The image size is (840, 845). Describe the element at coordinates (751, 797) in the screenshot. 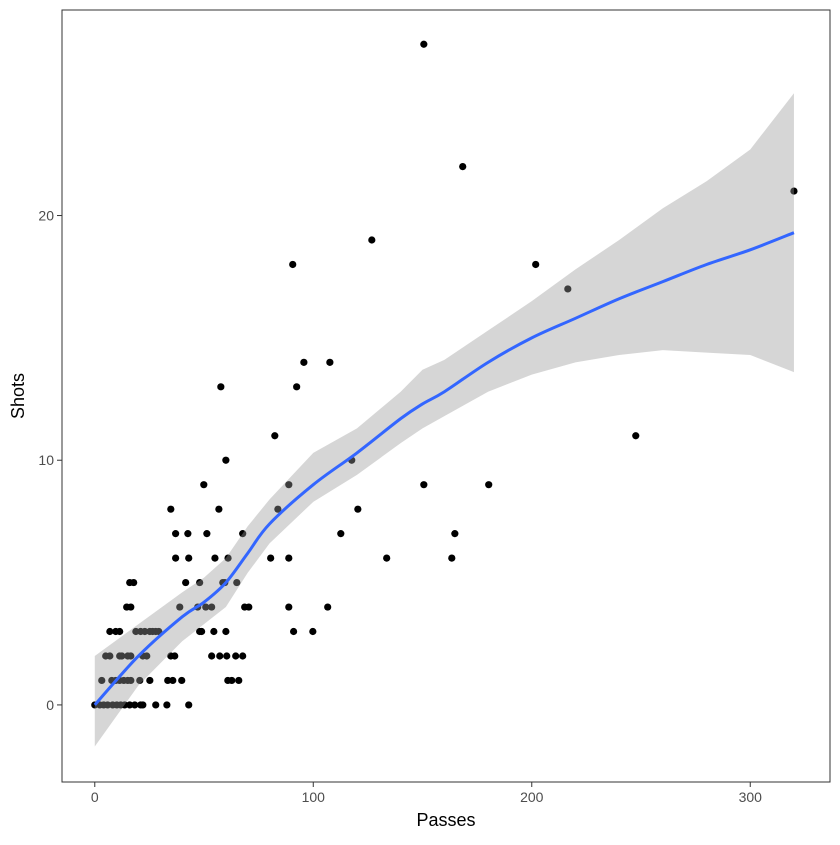

I see `x-tick-label: 300` at that location.